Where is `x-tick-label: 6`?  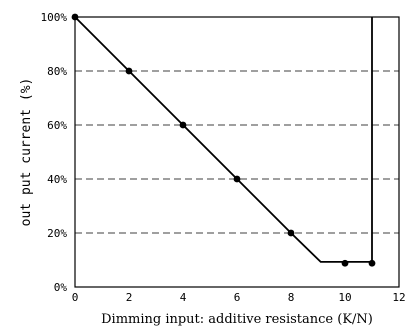
x-tick-label: 6 is located at coordinates (237, 297).